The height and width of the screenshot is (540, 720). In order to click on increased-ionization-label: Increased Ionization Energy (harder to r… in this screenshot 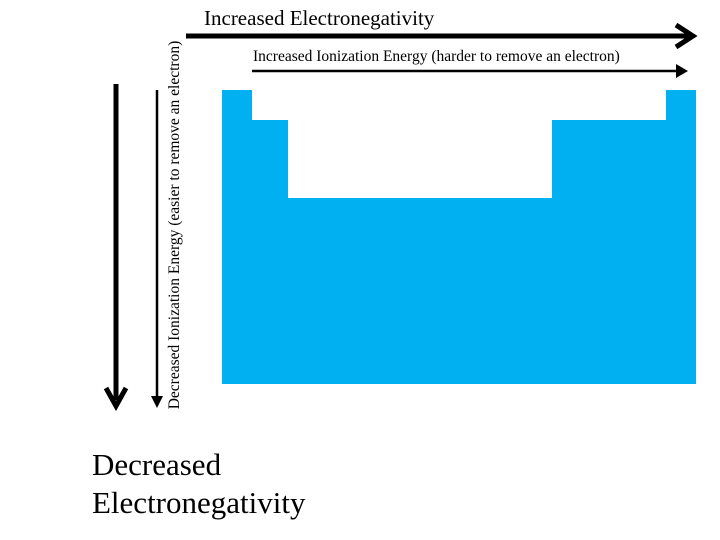, I will do `click(436, 56)`.